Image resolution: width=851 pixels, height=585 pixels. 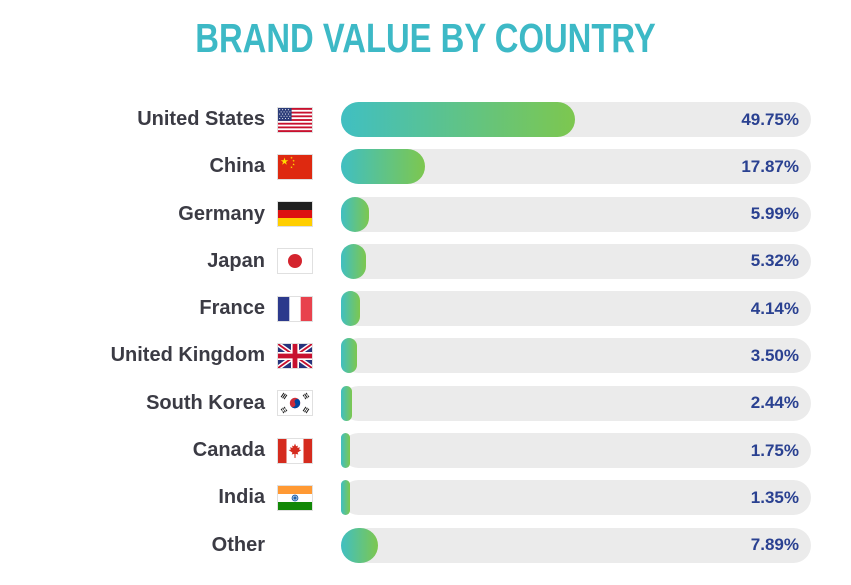 What do you see at coordinates (576, 309) in the screenshot?
I see `bar-track: 4.14%` at bounding box center [576, 309].